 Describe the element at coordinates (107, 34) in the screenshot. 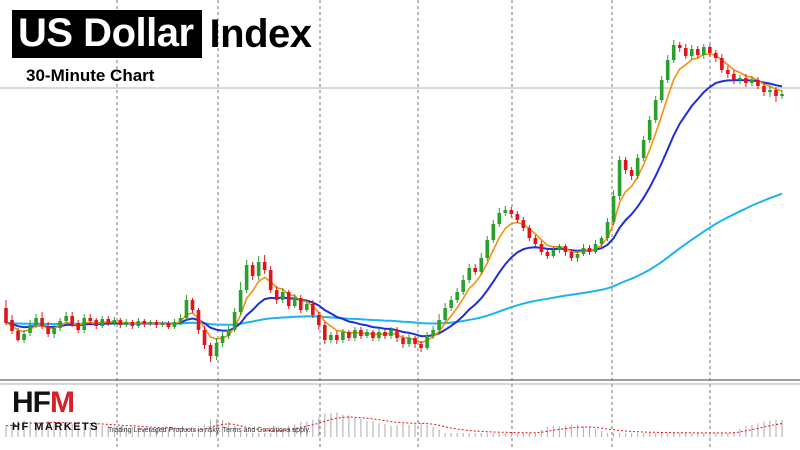

I see `title-highlight: US Dollar` at that location.